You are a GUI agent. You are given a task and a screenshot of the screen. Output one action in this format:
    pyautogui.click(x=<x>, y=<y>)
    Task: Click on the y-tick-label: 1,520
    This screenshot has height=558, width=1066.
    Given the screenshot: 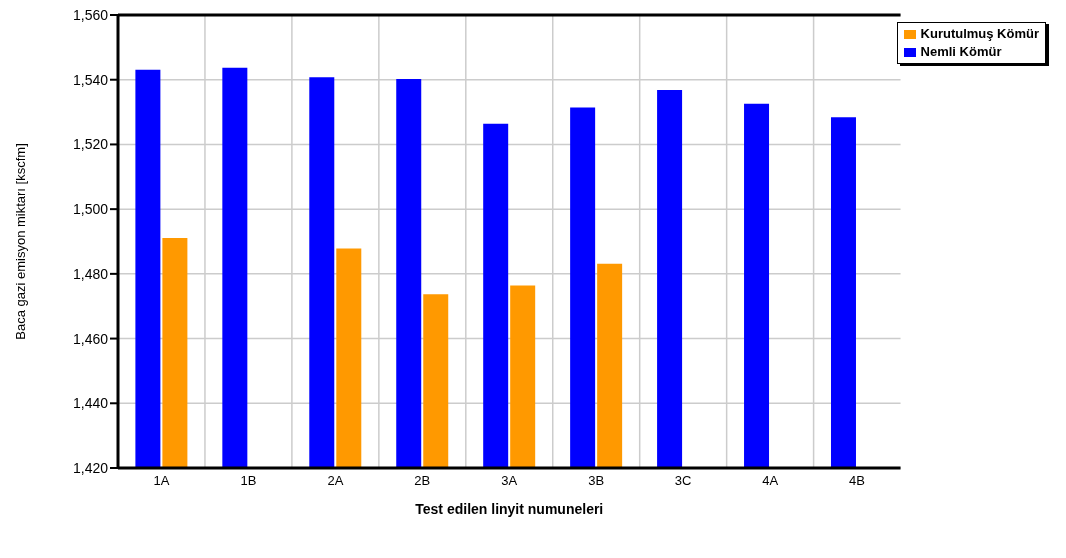 What is the action you would take?
    pyautogui.click(x=90, y=144)
    